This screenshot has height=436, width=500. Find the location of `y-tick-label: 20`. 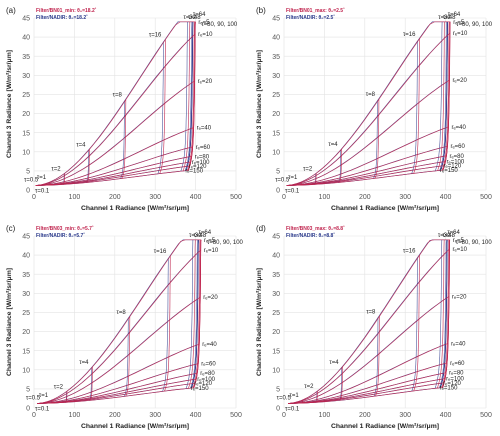

y-tick-label: 20 is located at coordinates (26, 114).